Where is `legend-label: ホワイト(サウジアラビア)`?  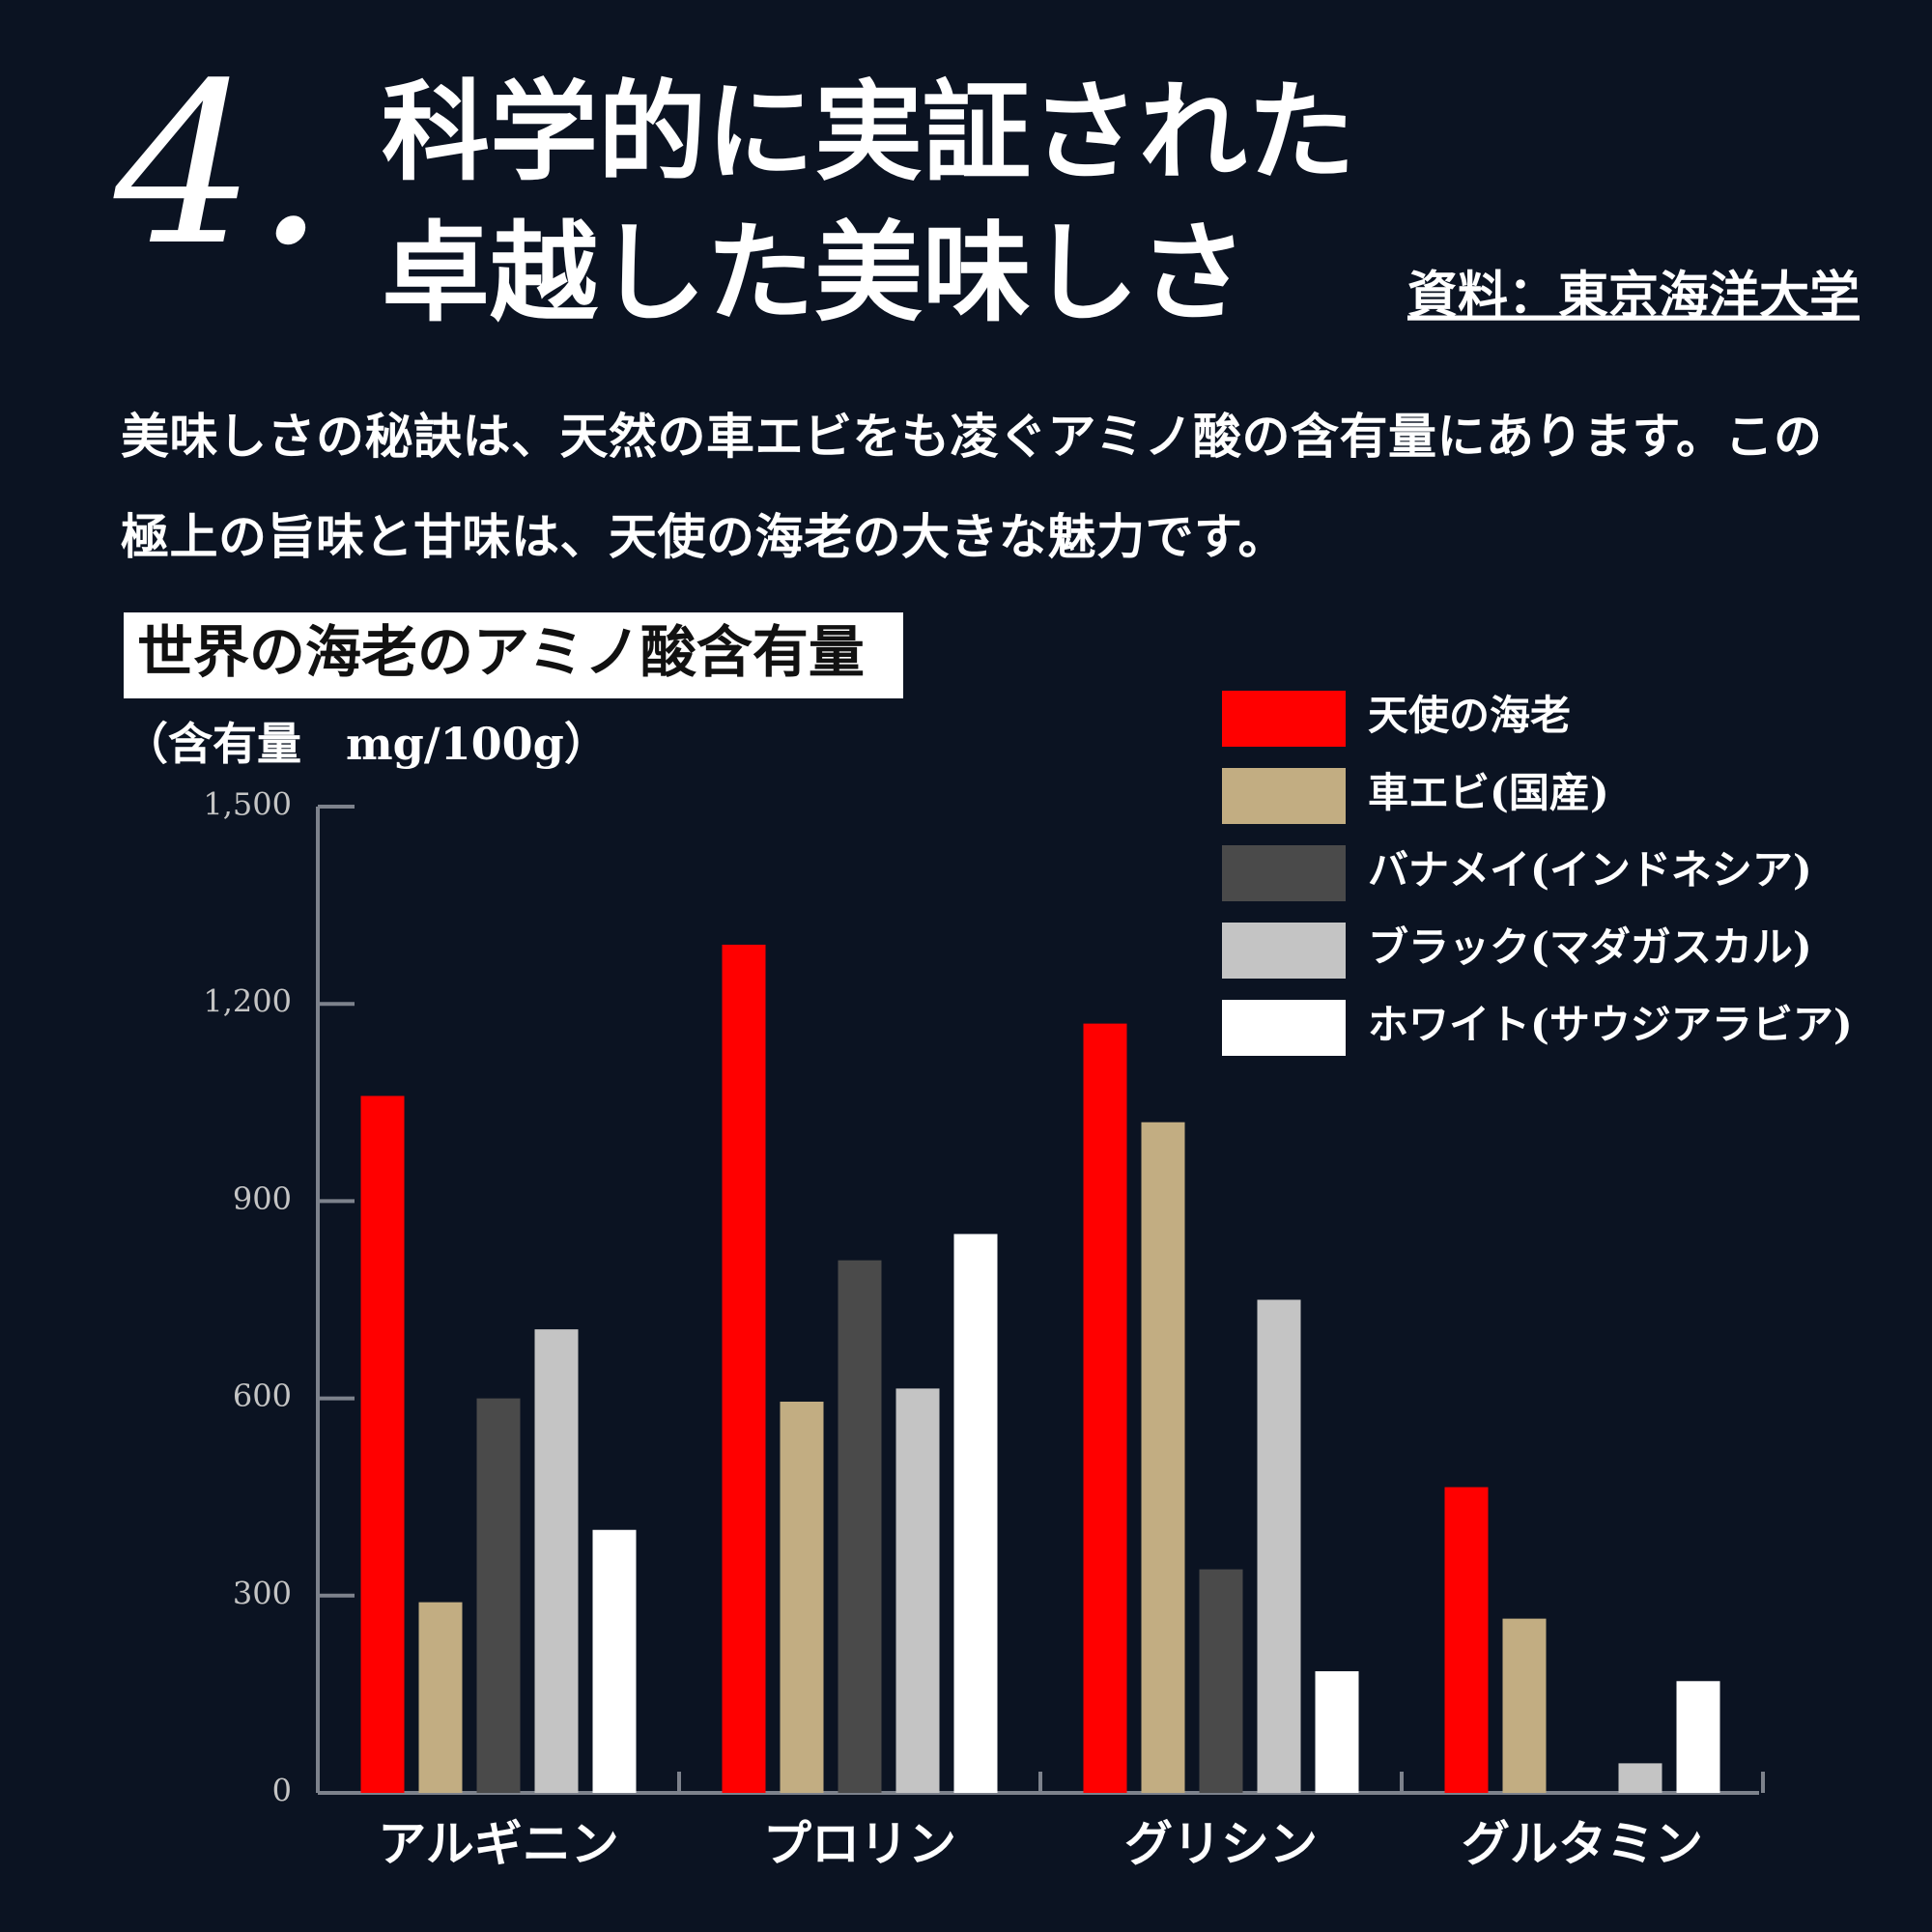 legend-label: ホワイト(サウジアラビア) is located at coordinates (1610, 1024).